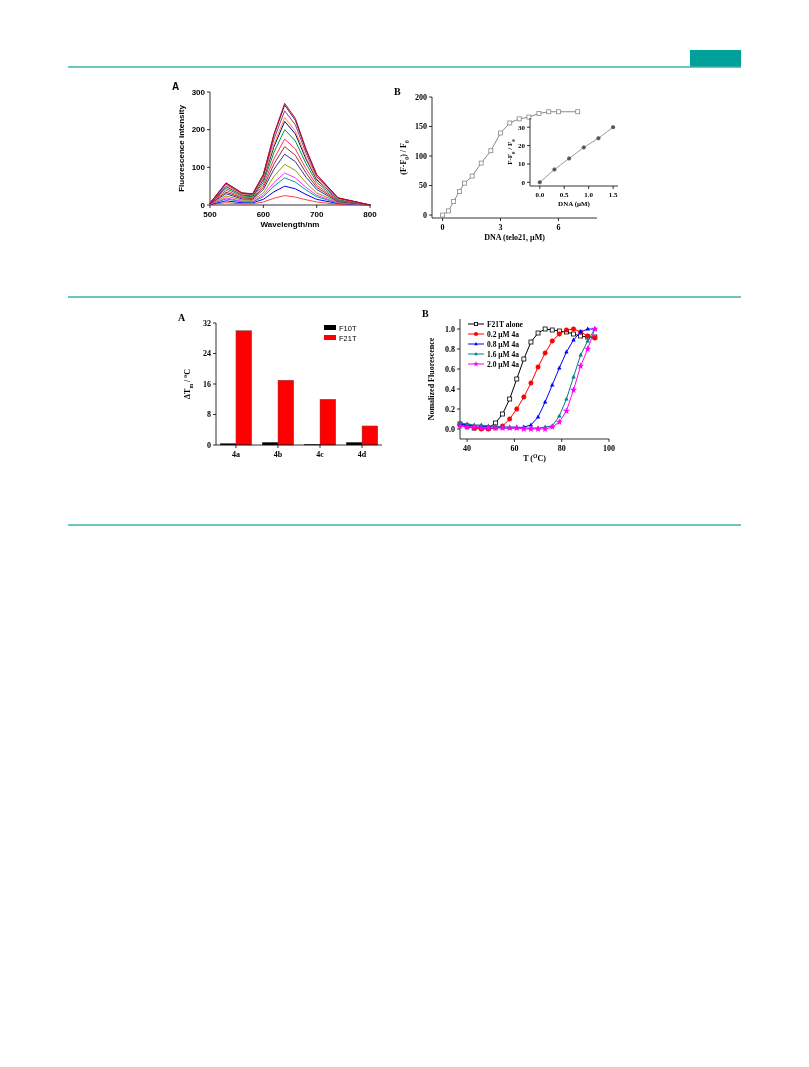 The width and height of the screenshot is (809, 1067). What do you see at coordinates (423, 186) in the screenshot?
I see `y-tick-label: 50` at bounding box center [423, 186].